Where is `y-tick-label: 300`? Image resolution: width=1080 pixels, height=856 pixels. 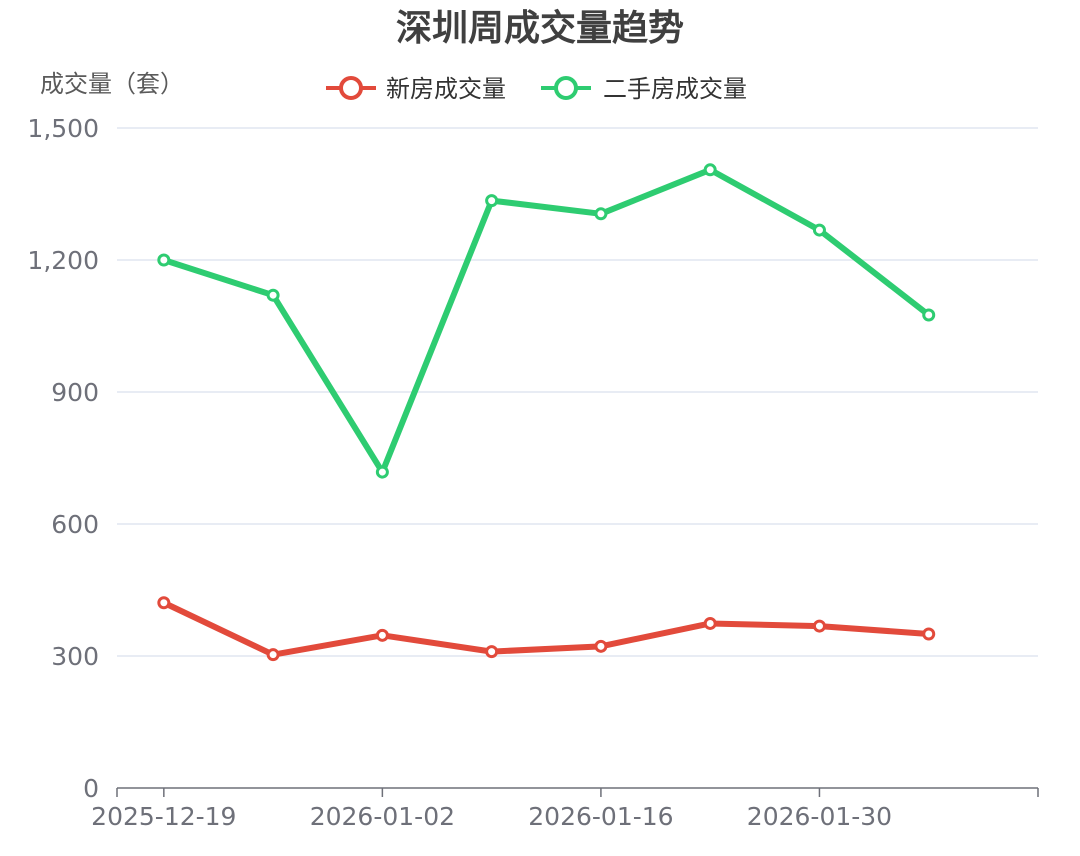 y-tick-label: 300 is located at coordinates (75, 656).